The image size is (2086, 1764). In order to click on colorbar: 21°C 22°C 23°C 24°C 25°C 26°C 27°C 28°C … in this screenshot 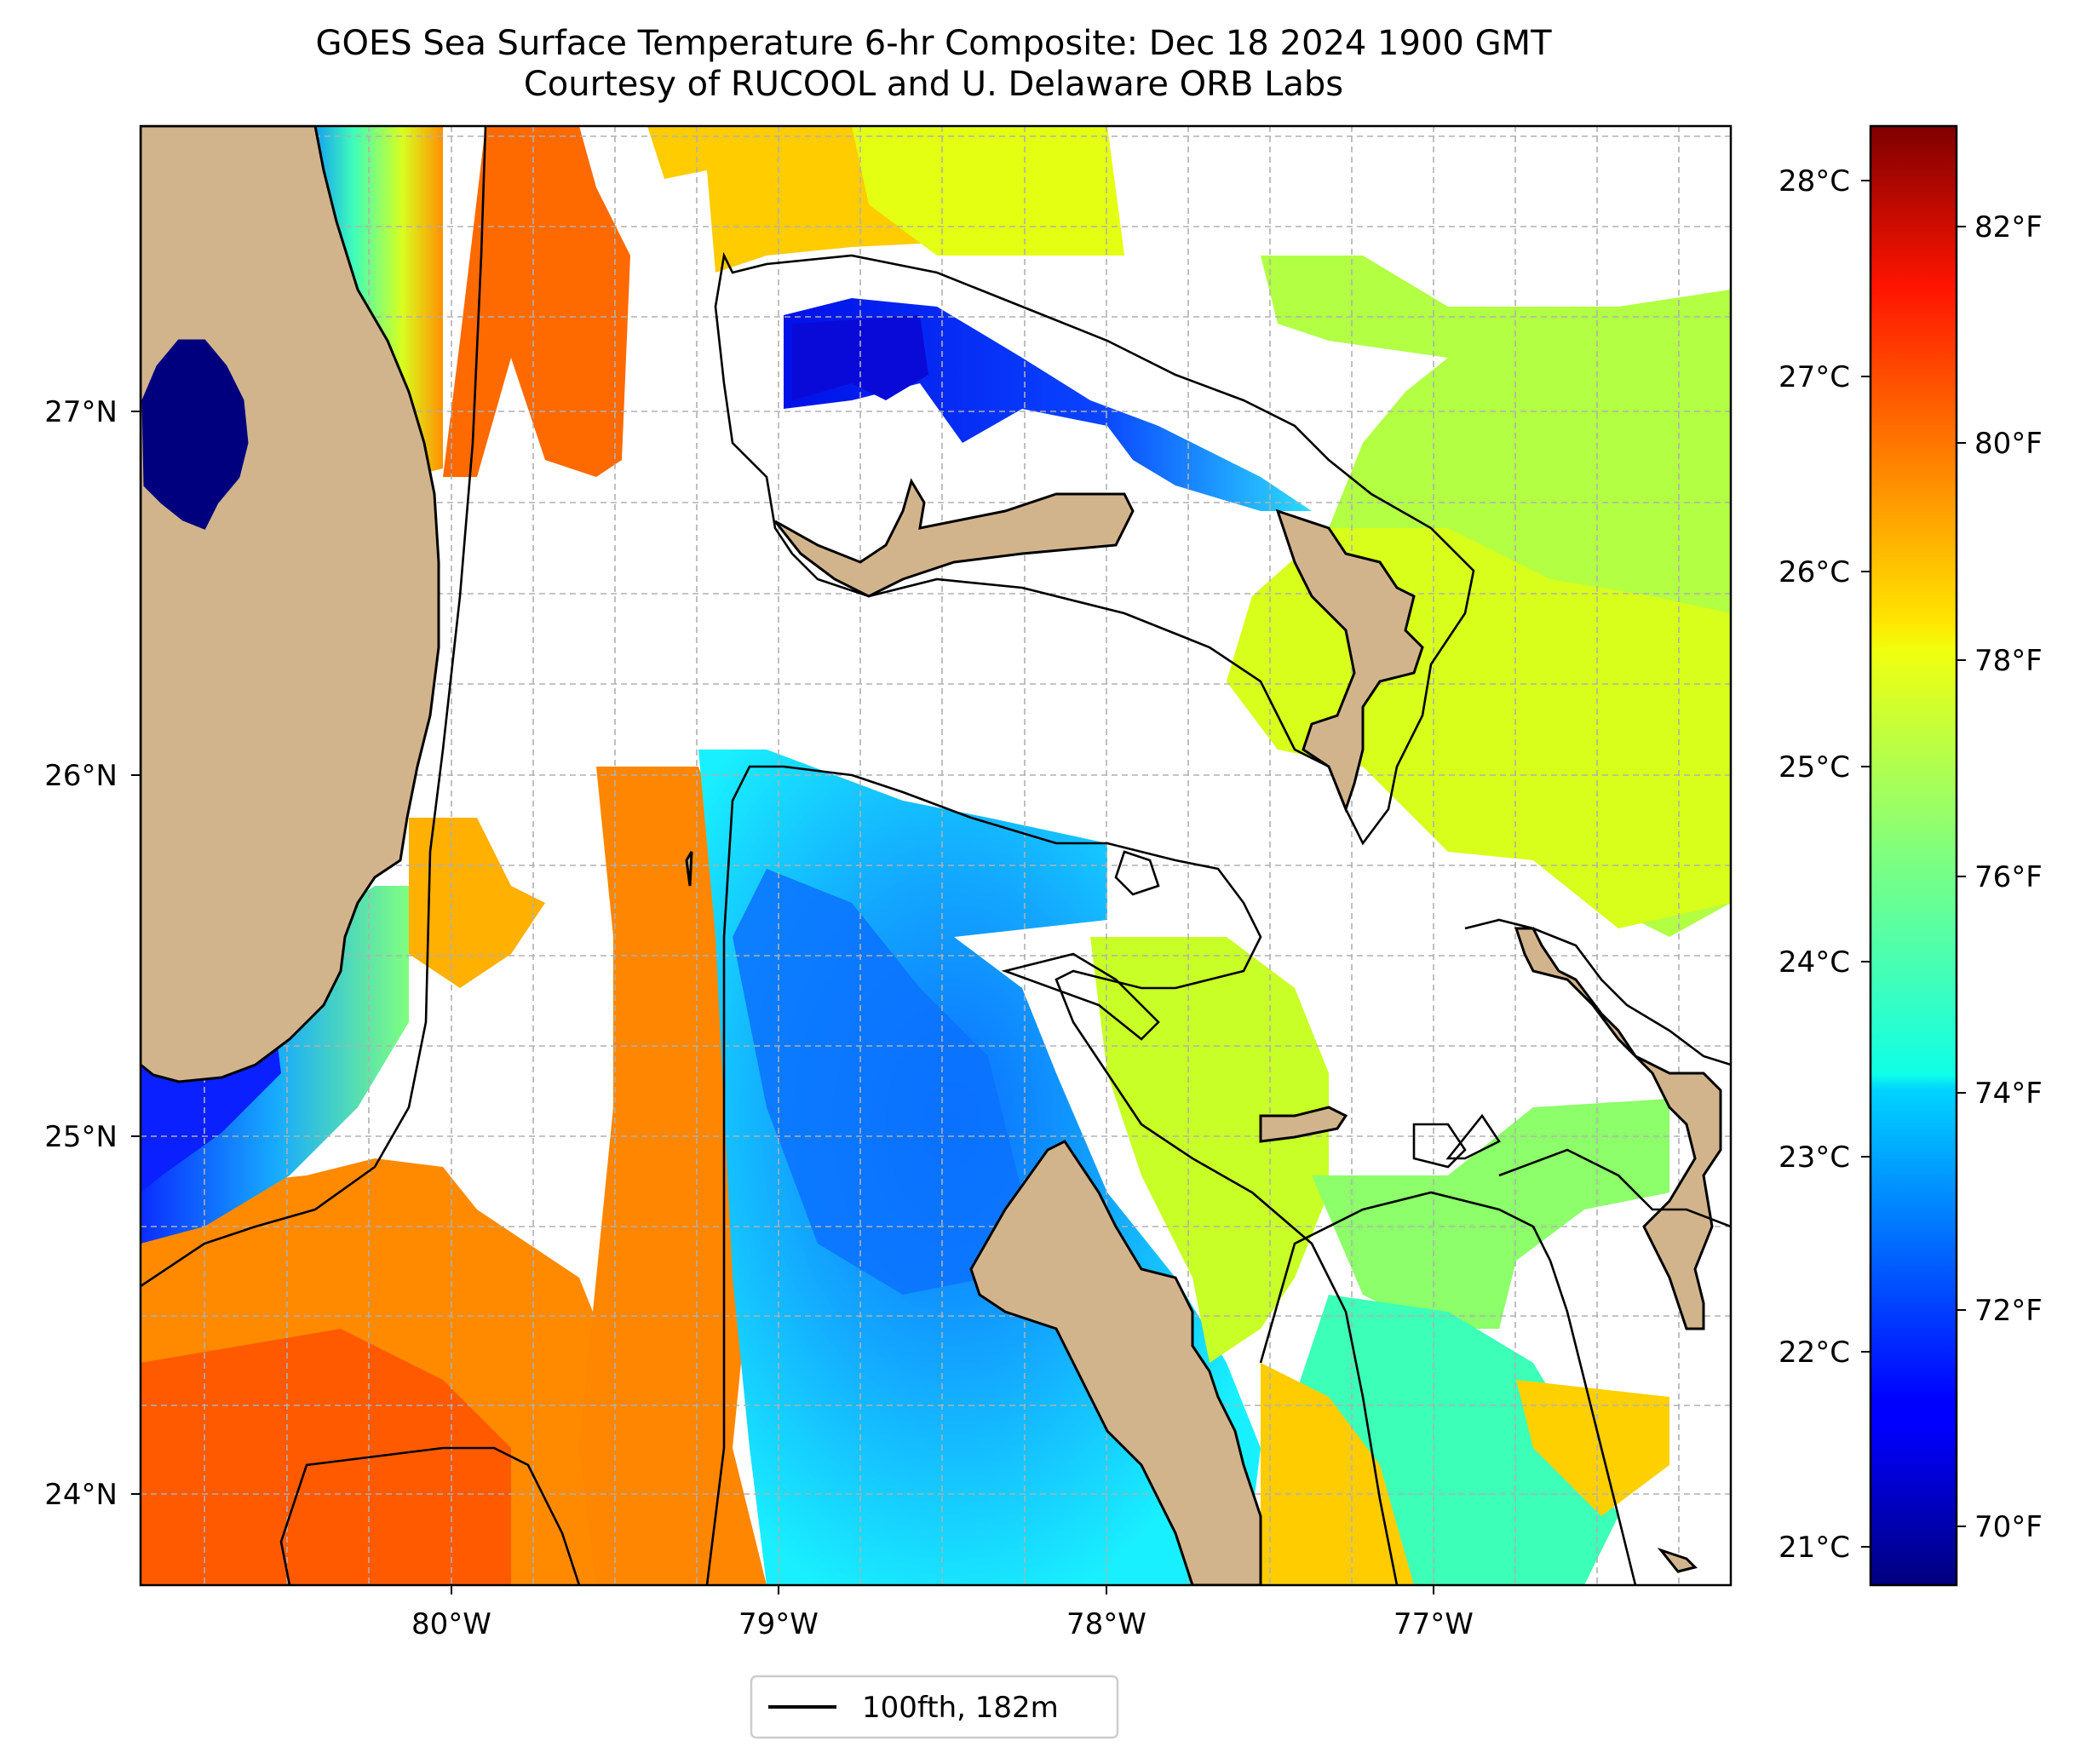, I will do `click(1911, 855)`.